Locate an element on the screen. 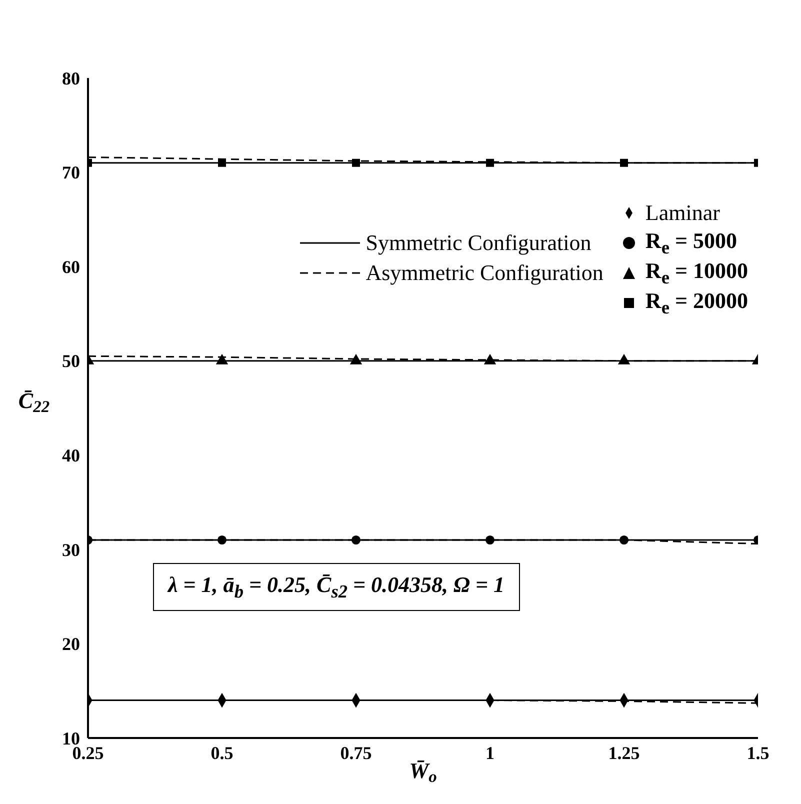 This screenshot has height=804, width=801. y-tick-label: 60 is located at coordinates (71, 266).